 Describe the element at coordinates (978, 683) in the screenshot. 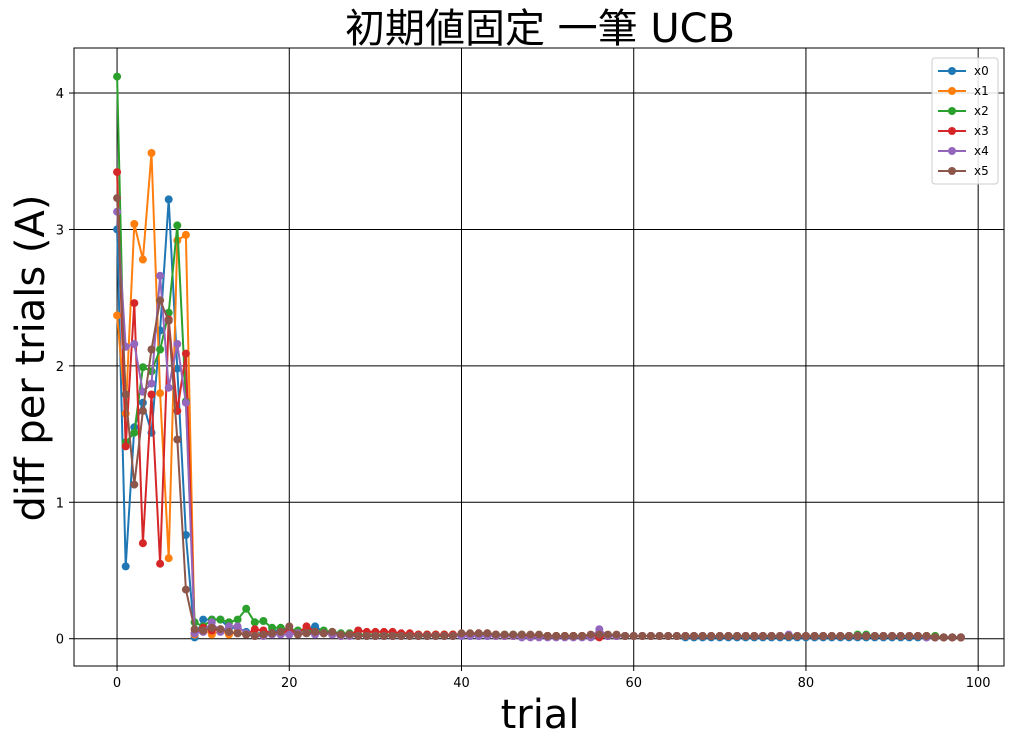

I see `x-tick-label: 100` at that location.